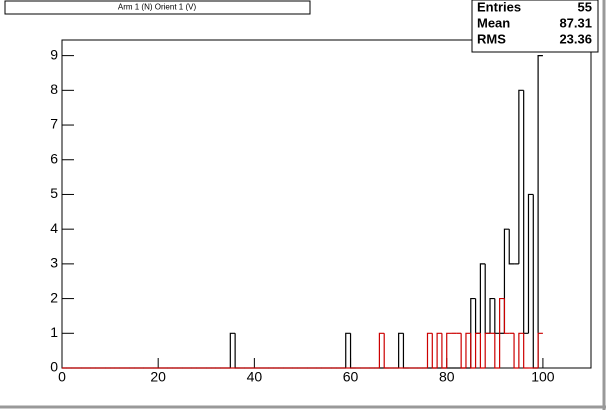 The width and height of the screenshot is (606, 410). I want to click on y-tick-label: 8, so click(54, 89).